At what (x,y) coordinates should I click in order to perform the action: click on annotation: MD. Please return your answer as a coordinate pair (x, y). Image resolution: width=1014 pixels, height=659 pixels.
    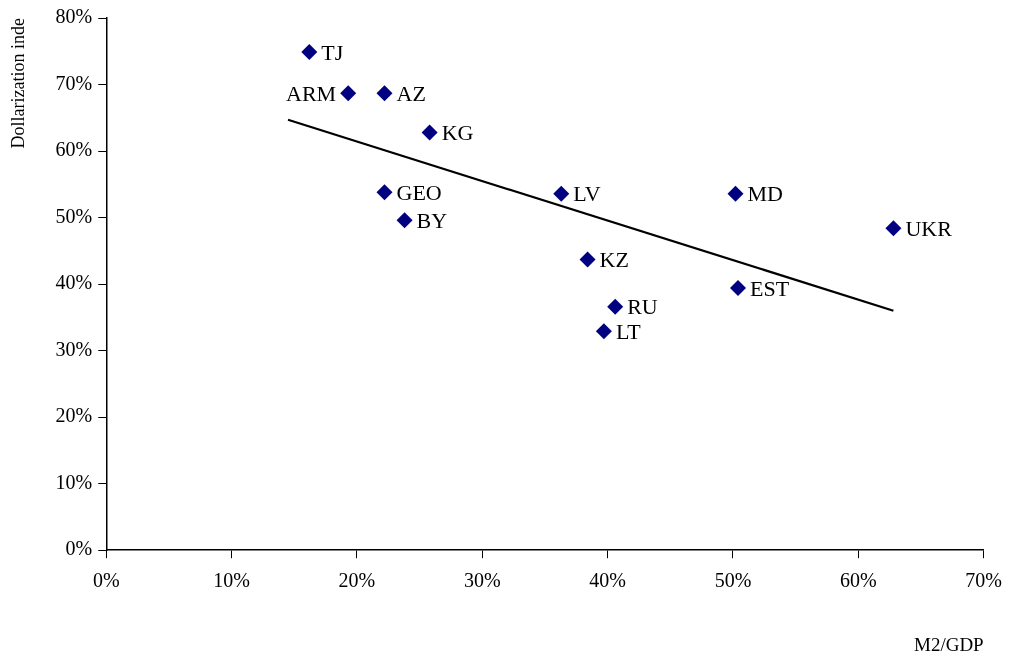
    Looking at the image, I should click on (765, 194).